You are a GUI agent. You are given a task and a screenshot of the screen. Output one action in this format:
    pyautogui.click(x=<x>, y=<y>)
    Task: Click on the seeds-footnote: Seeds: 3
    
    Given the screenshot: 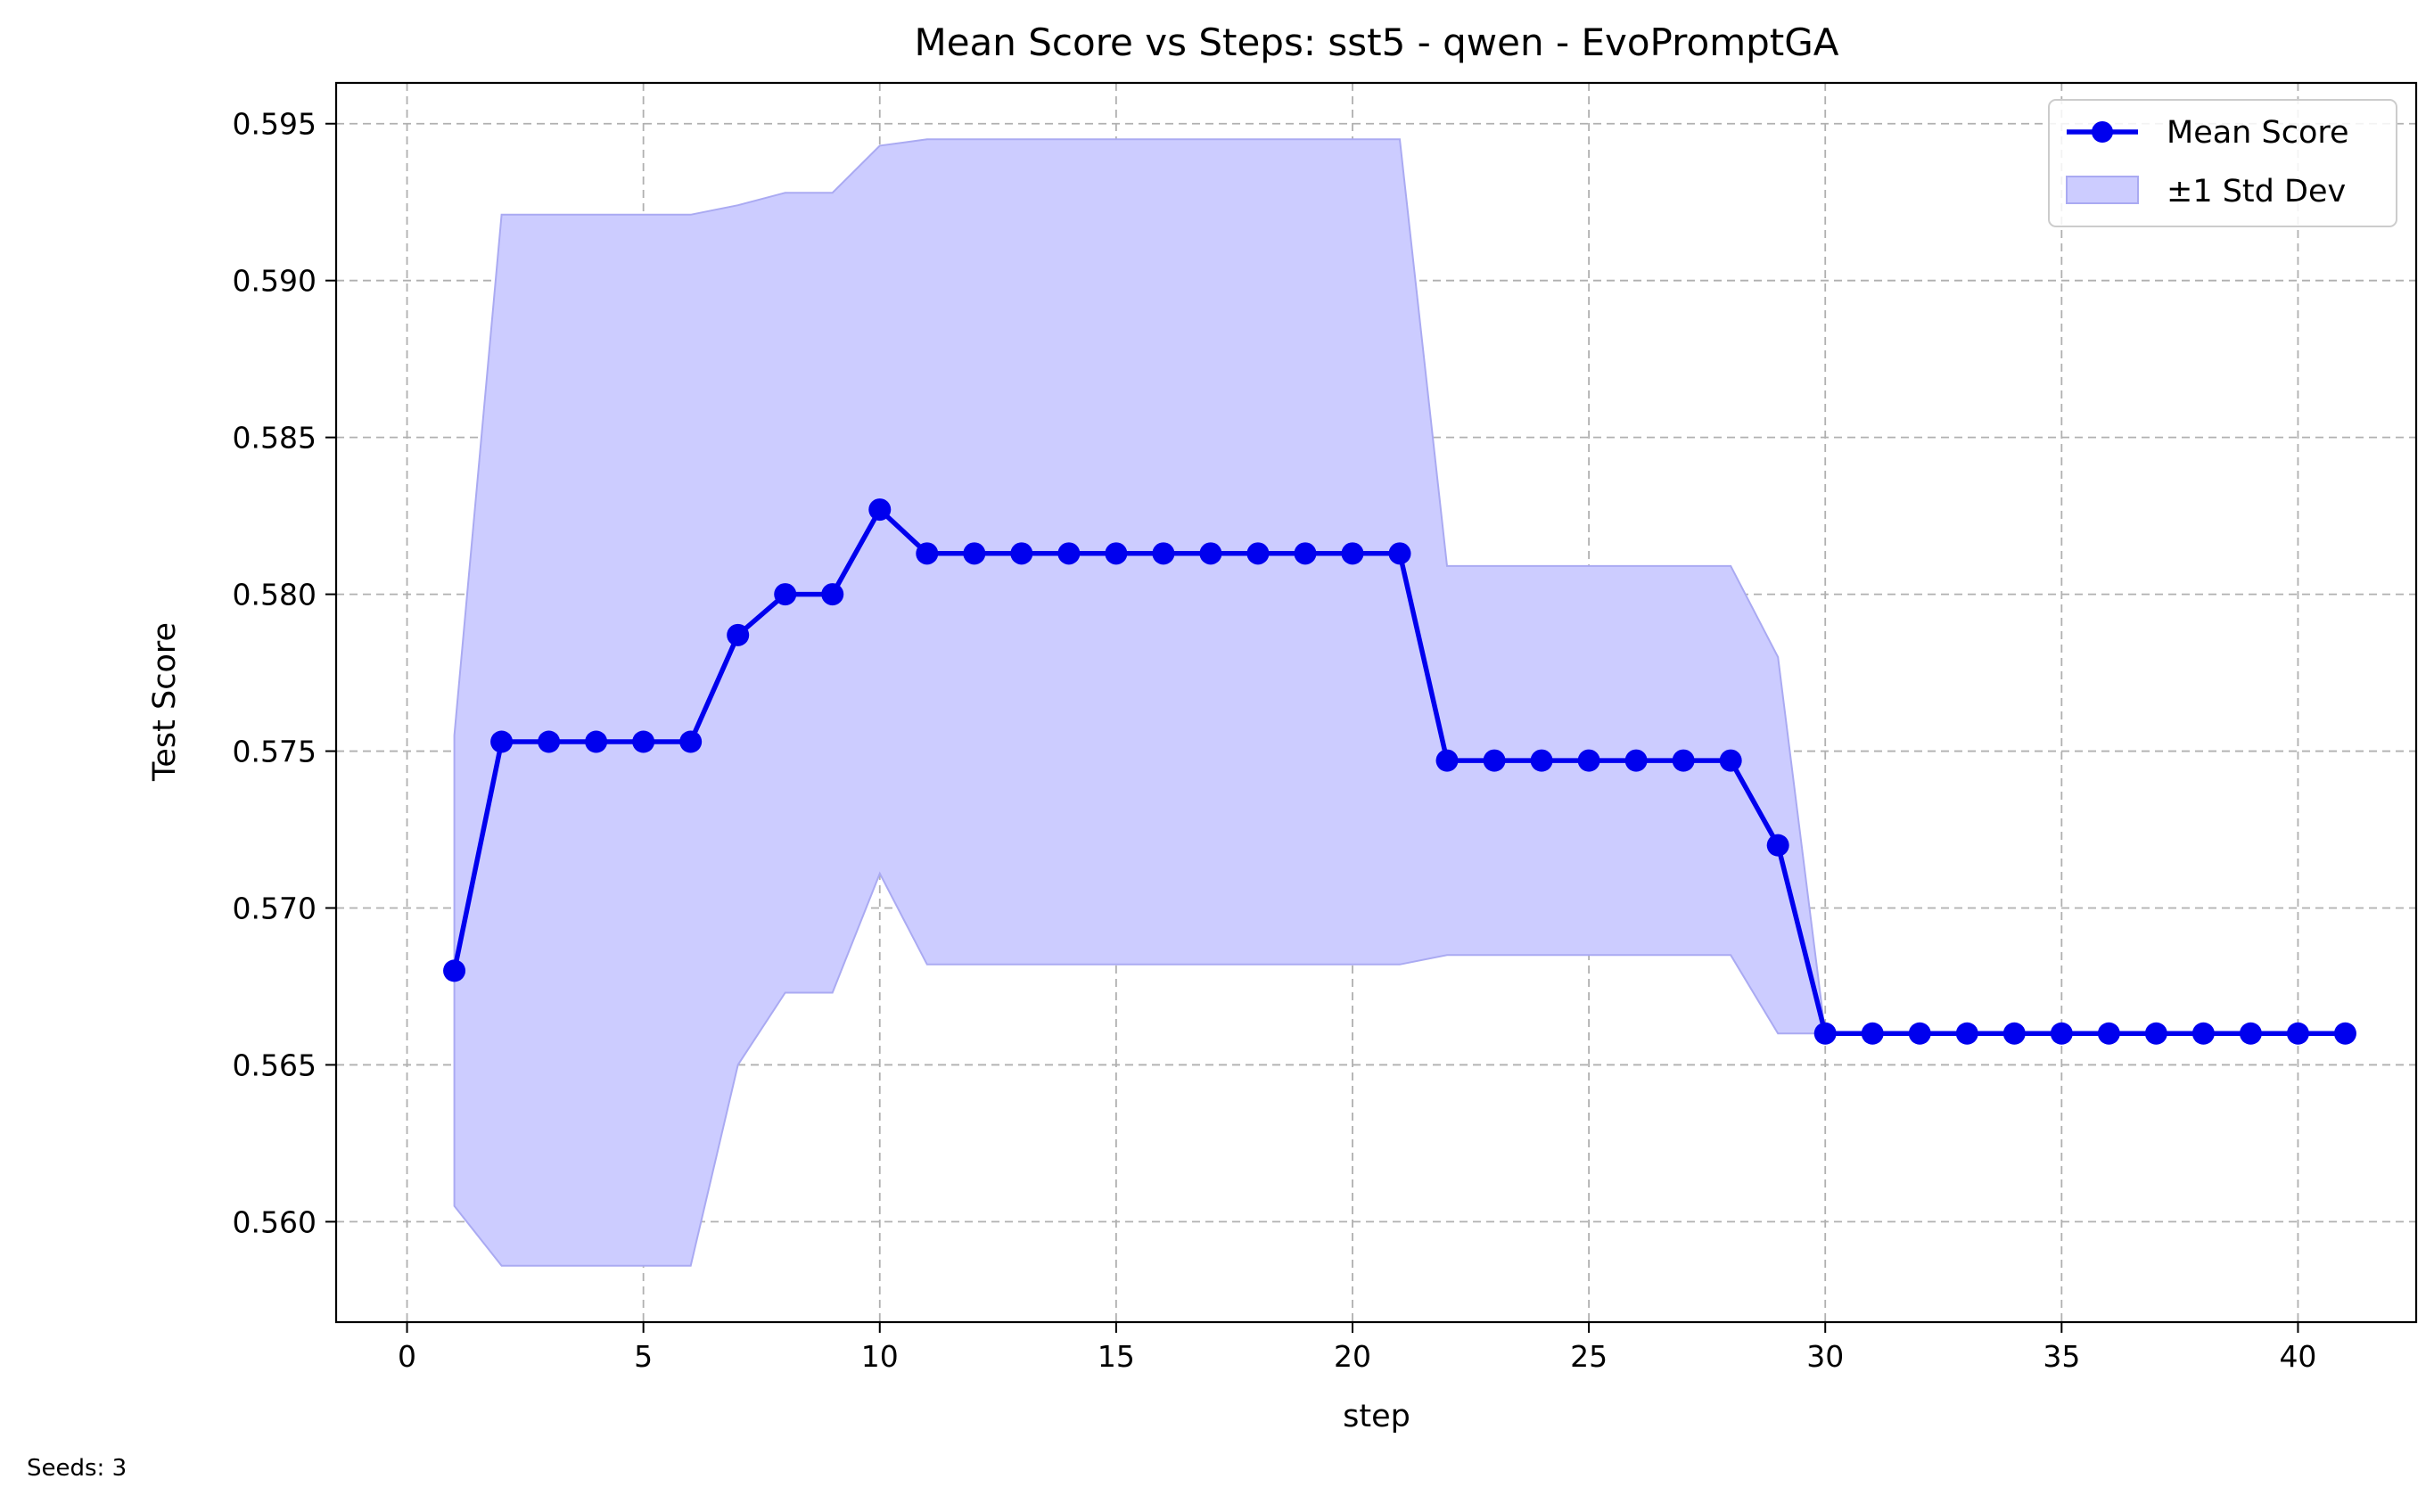 What is the action you would take?
    pyautogui.click(x=77, y=1468)
    